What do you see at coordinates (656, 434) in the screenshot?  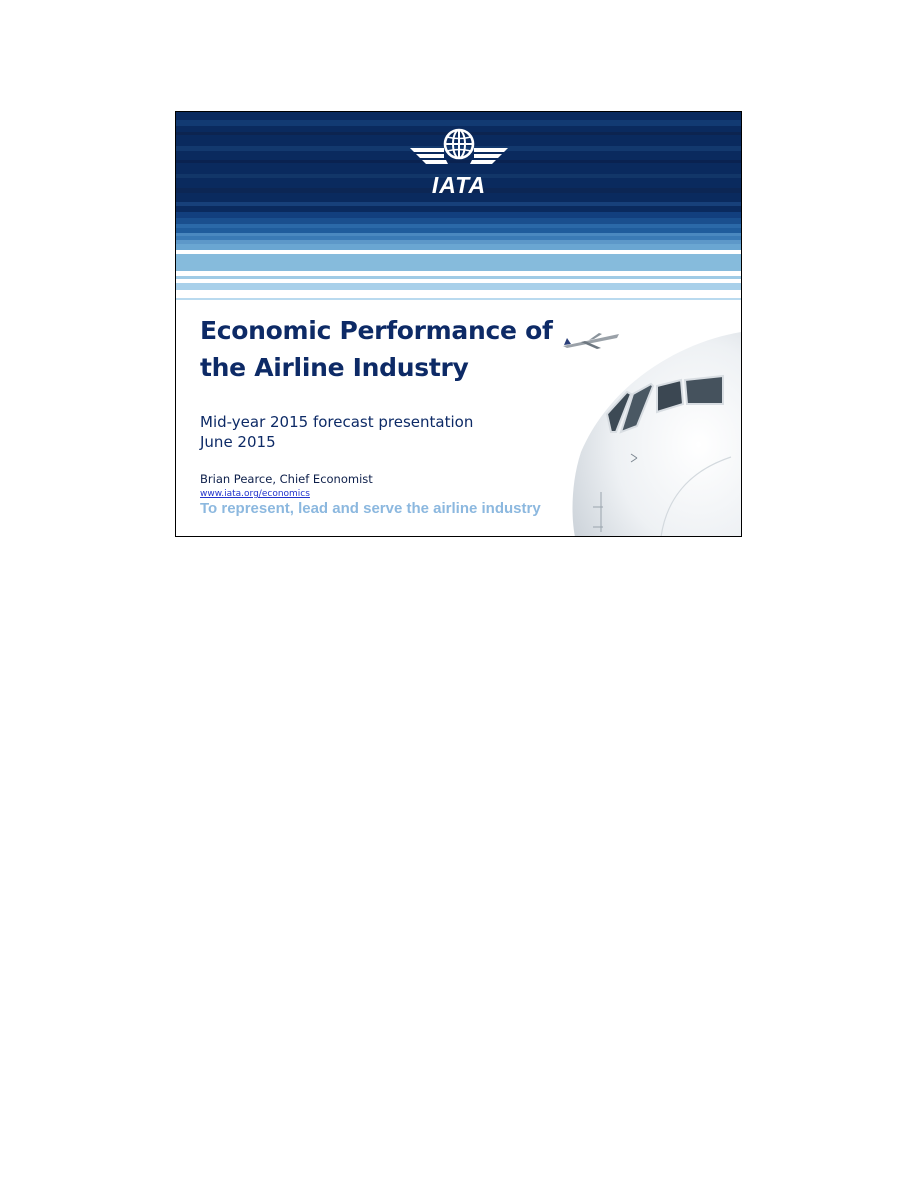 I see `aircraft-nose-image` at bounding box center [656, 434].